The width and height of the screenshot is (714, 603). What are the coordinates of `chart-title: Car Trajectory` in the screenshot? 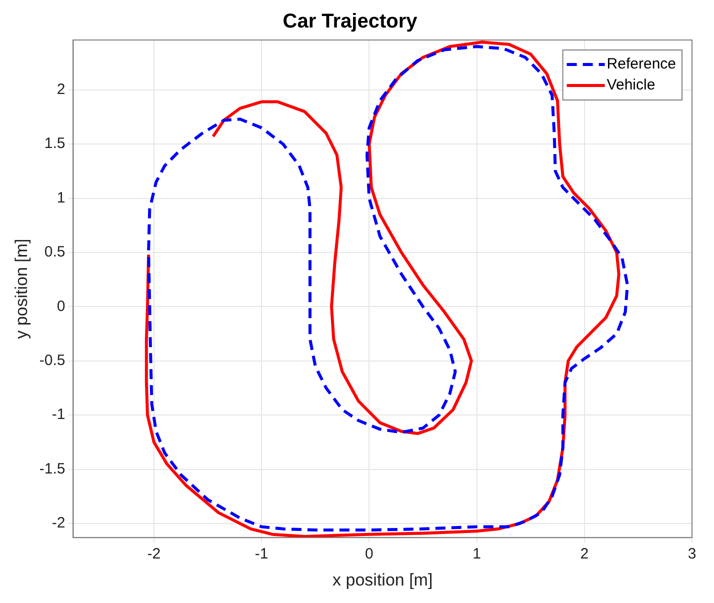 It's located at (350, 21).